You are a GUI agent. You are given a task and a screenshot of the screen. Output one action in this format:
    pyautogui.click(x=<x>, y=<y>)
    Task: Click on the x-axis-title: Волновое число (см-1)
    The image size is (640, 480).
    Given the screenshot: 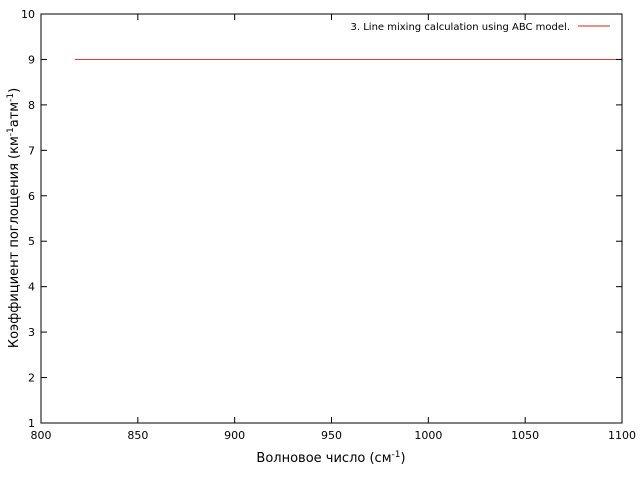 What is the action you would take?
    pyautogui.click(x=330, y=458)
    